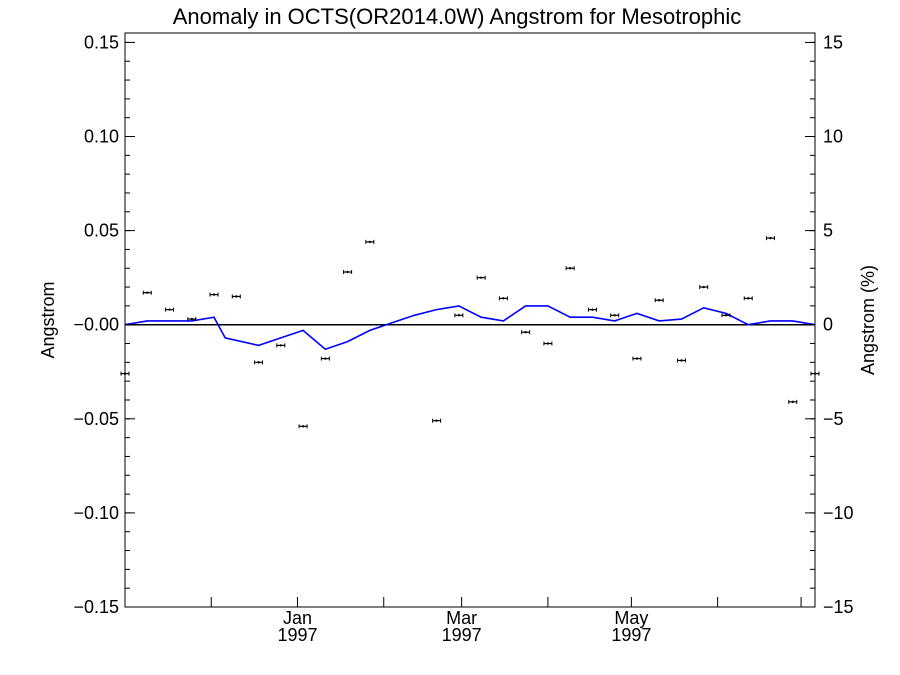 The image size is (900, 675). What do you see at coordinates (828, 231) in the screenshot?
I see `y2-tick-label: 5` at bounding box center [828, 231].